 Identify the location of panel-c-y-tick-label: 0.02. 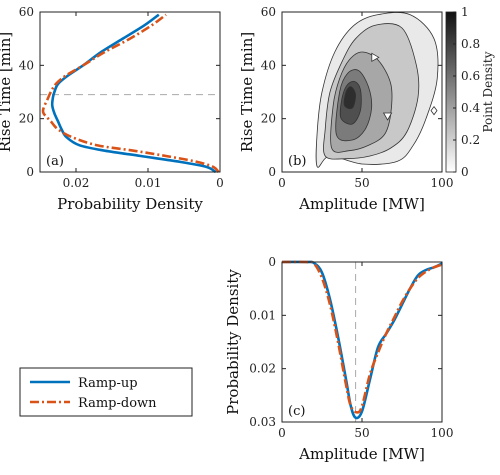
(262, 369).